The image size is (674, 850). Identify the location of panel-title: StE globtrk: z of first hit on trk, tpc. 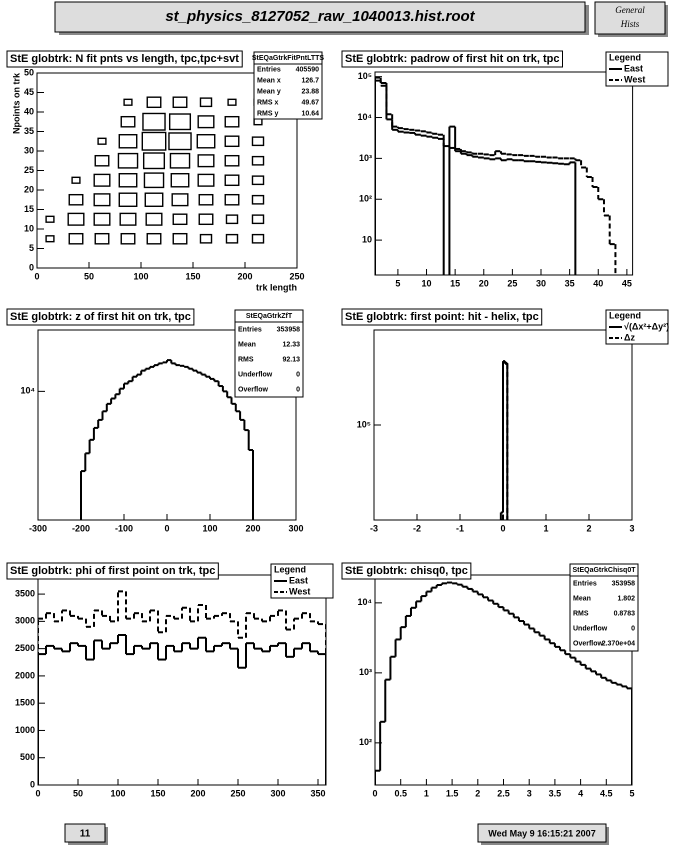
(100, 317).